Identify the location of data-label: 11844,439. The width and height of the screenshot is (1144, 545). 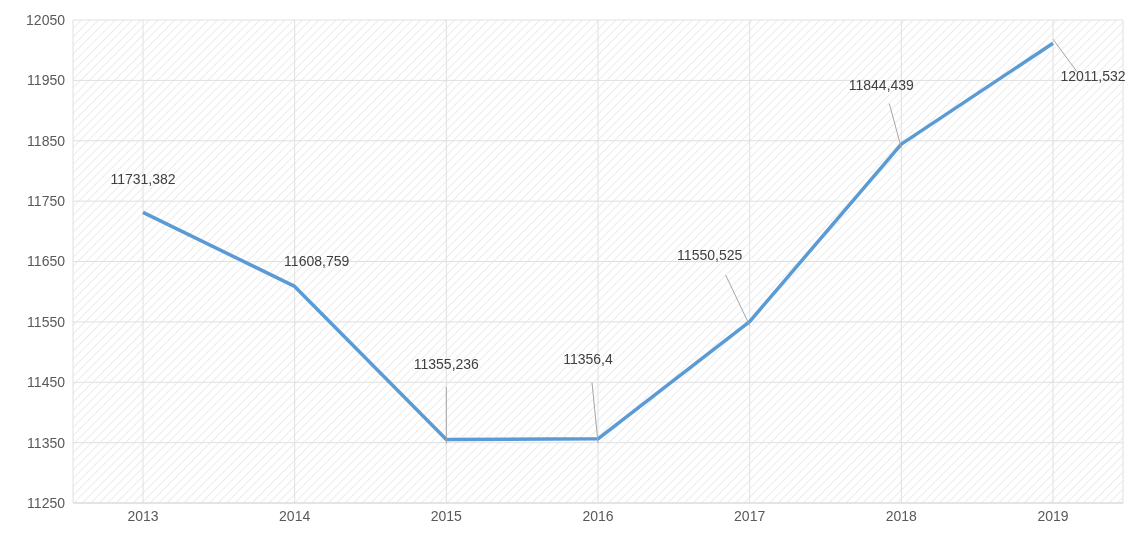
(881, 85).